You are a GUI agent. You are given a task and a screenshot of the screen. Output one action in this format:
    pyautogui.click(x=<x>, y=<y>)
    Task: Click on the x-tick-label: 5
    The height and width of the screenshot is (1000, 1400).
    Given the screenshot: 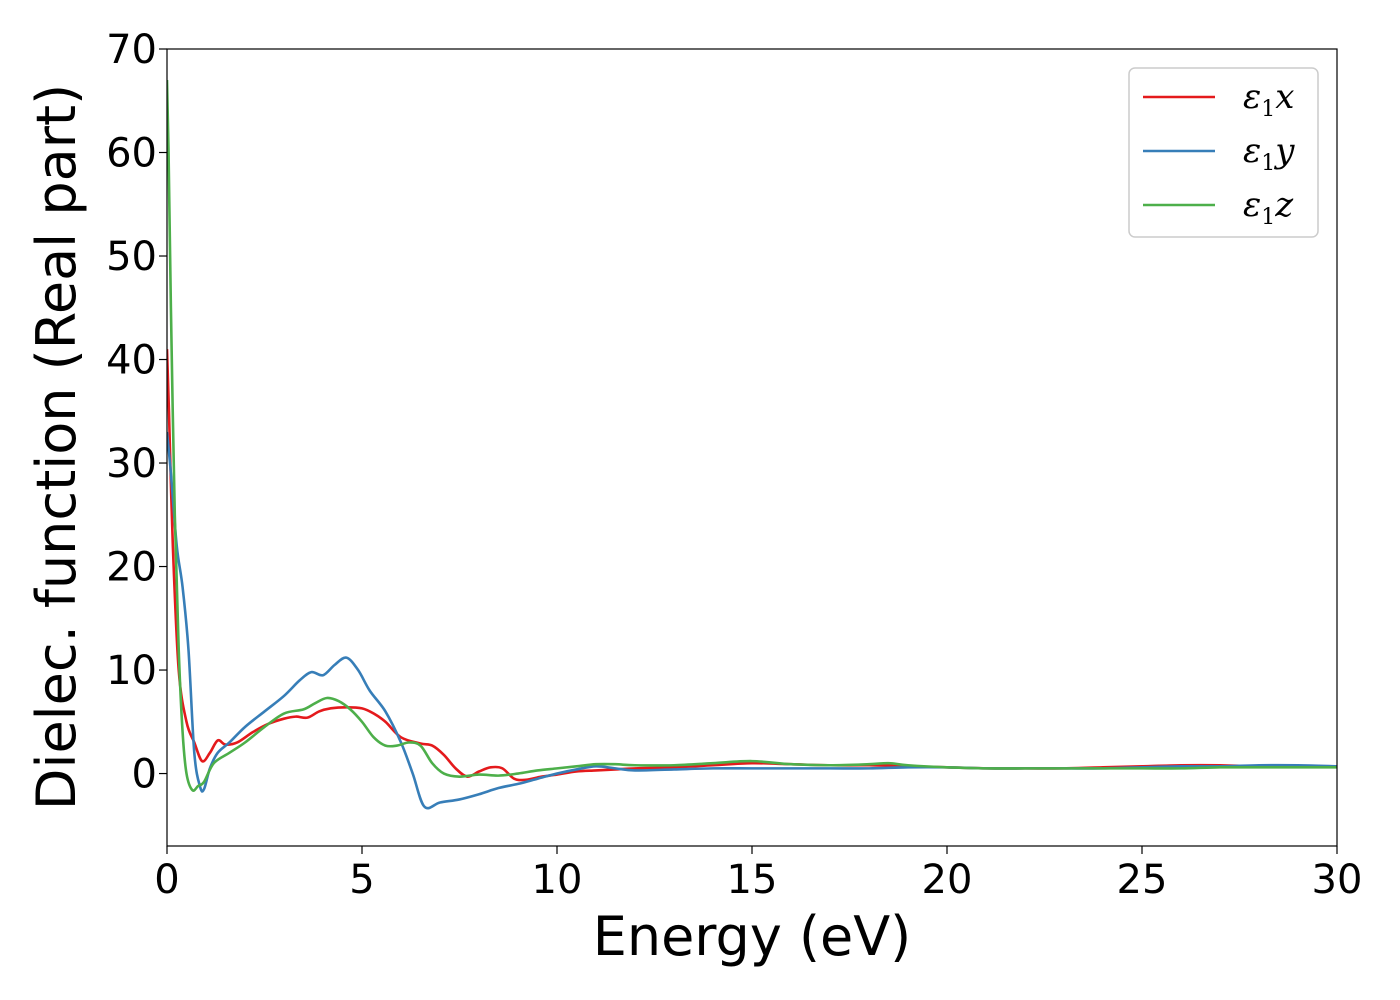 What is the action you would take?
    pyautogui.click(x=361, y=880)
    